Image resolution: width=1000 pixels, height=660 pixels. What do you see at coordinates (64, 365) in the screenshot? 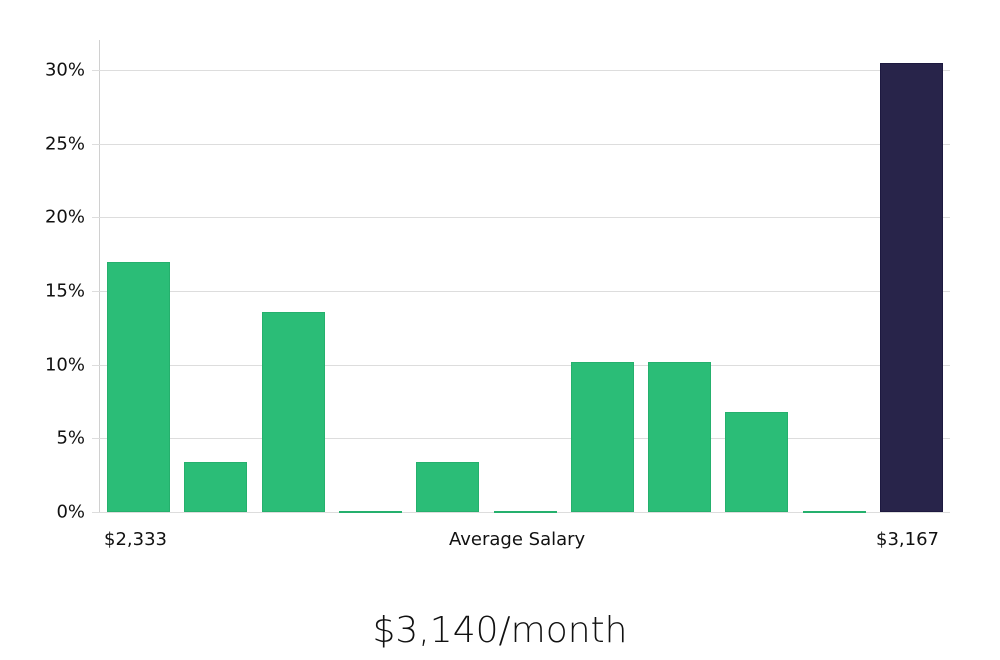
I see `y-tick-label: 10%` at bounding box center [64, 365].